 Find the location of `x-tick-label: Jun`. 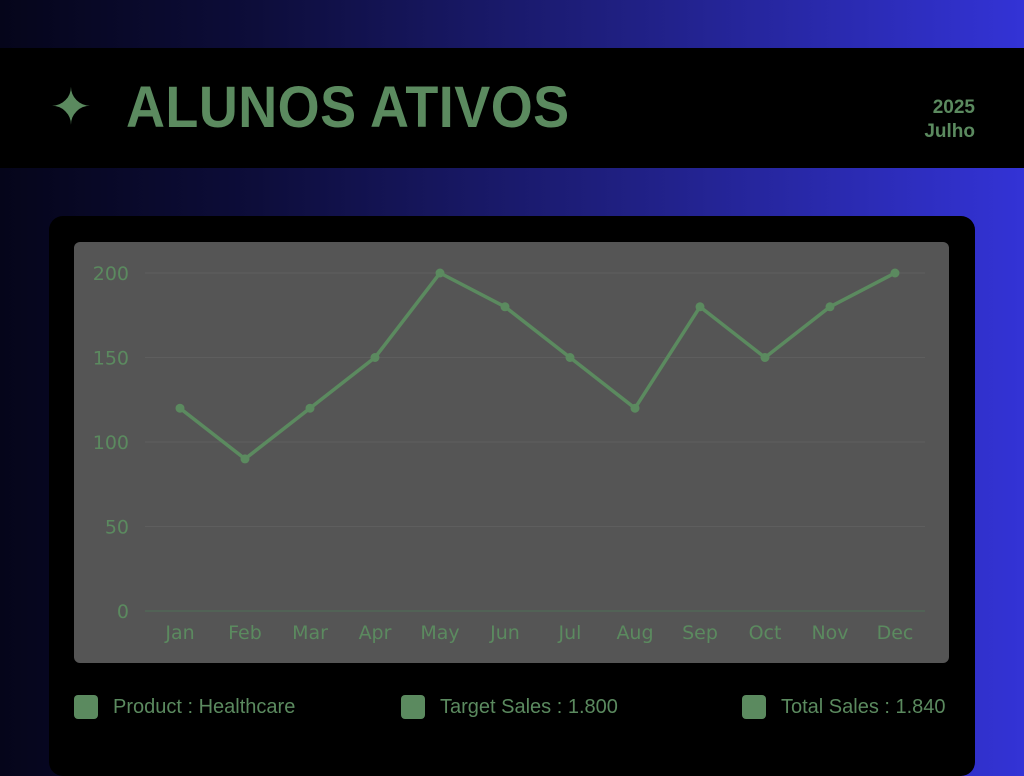

x-tick-label: Jun is located at coordinates (504, 633).